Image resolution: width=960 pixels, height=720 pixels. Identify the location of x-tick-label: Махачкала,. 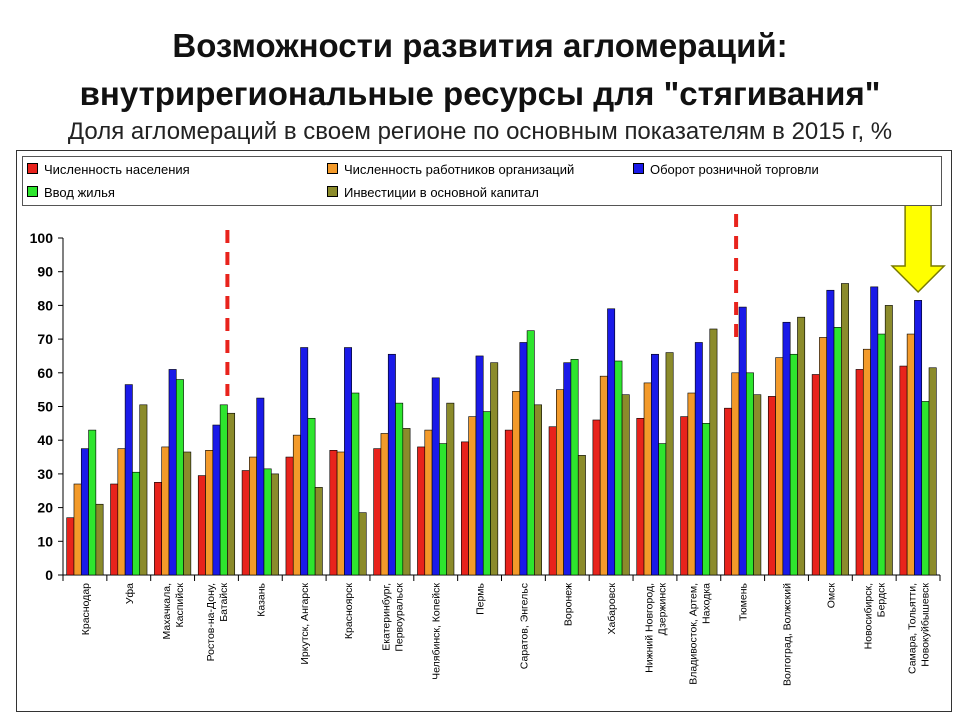
(167, 611).